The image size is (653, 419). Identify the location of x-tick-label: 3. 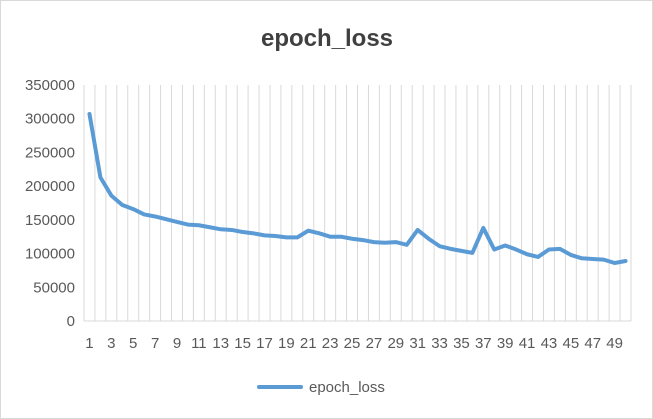
(111, 343).